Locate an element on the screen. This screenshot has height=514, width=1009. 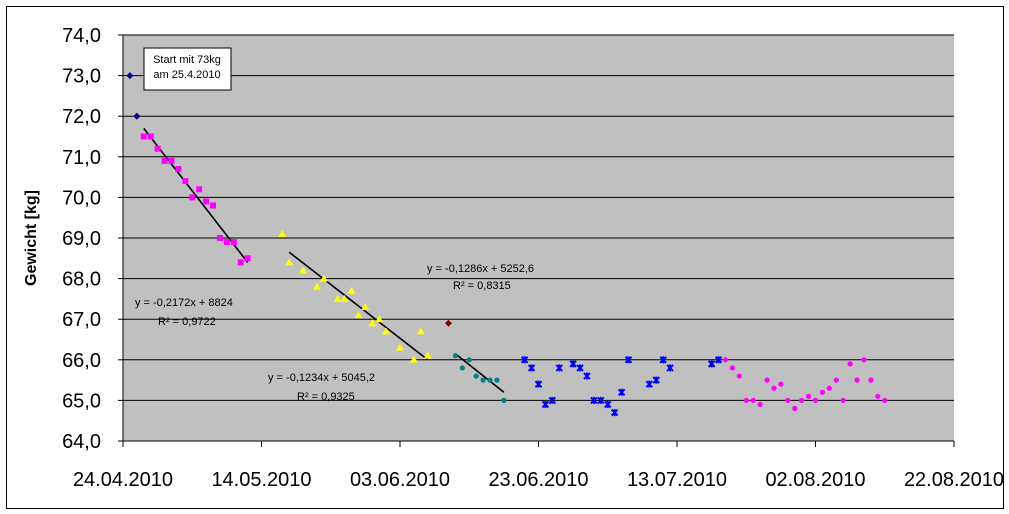
fit1-r2: R² = 0,9722 is located at coordinates (187, 322).